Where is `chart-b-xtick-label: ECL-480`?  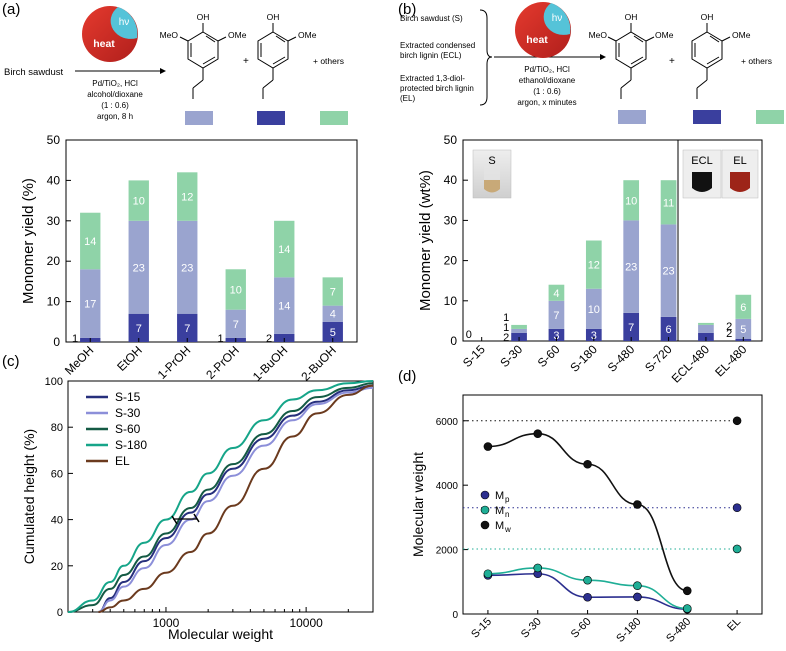
chart-b-xtick-label: ECL-480 is located at coordinates (691, 364).